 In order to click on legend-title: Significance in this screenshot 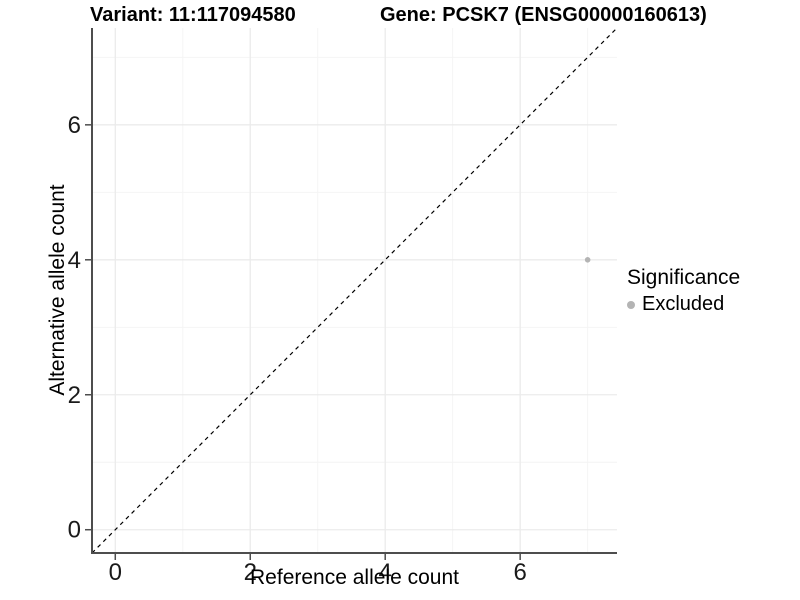, I will do `click(684, 277)`.